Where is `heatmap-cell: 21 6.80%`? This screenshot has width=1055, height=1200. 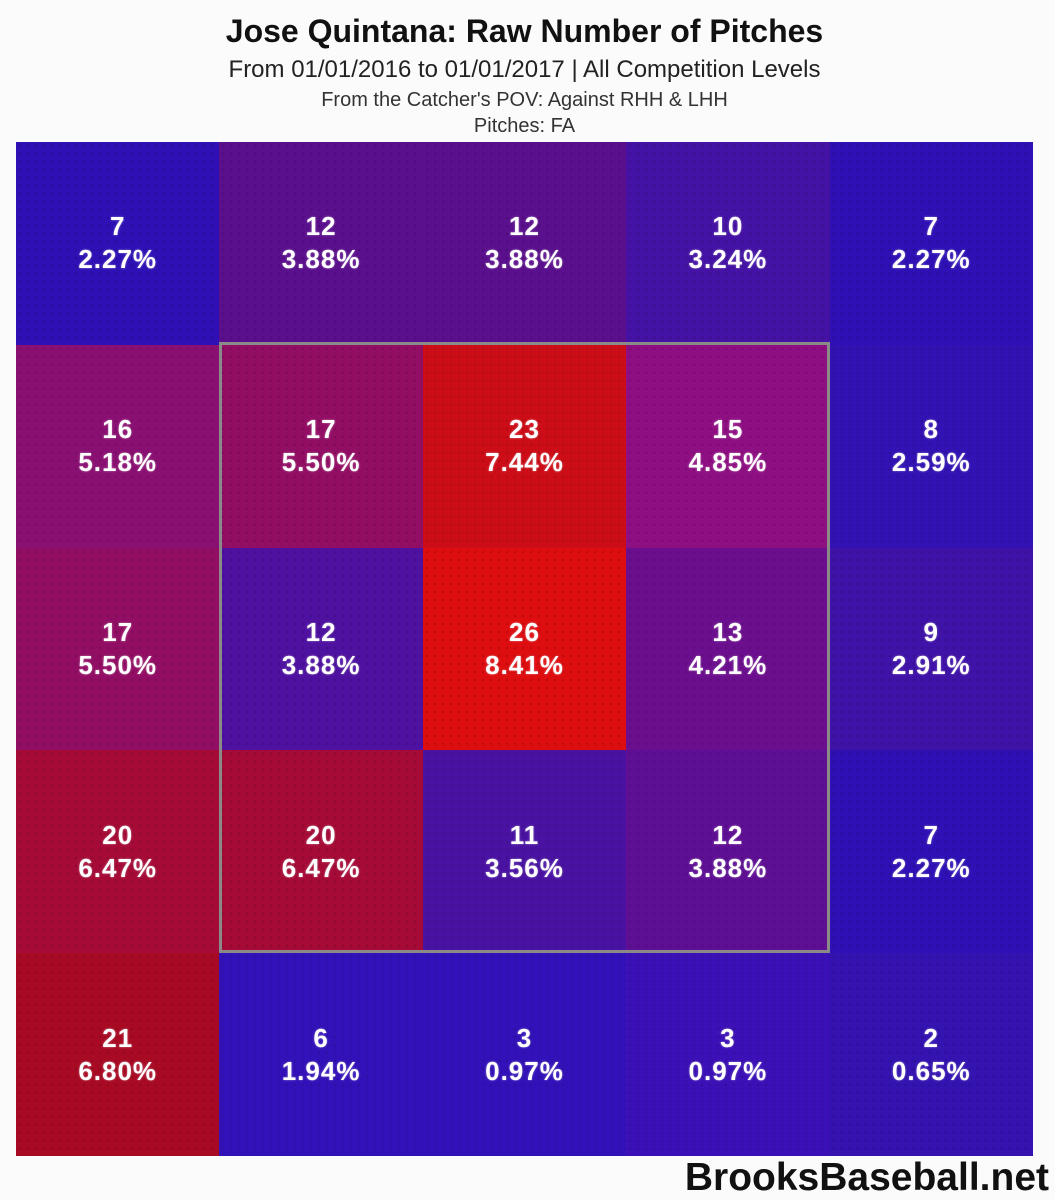 heatmap-cell: 21 6.80% is located at coordinates (118, 1054).